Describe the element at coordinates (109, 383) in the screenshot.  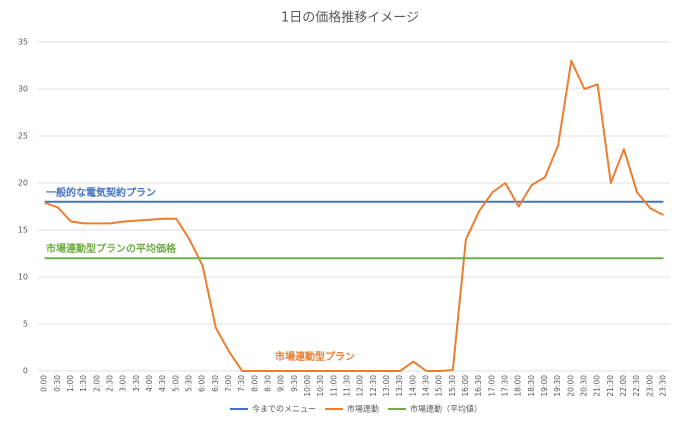
I see `x-tick-label: 2:30` at that location.